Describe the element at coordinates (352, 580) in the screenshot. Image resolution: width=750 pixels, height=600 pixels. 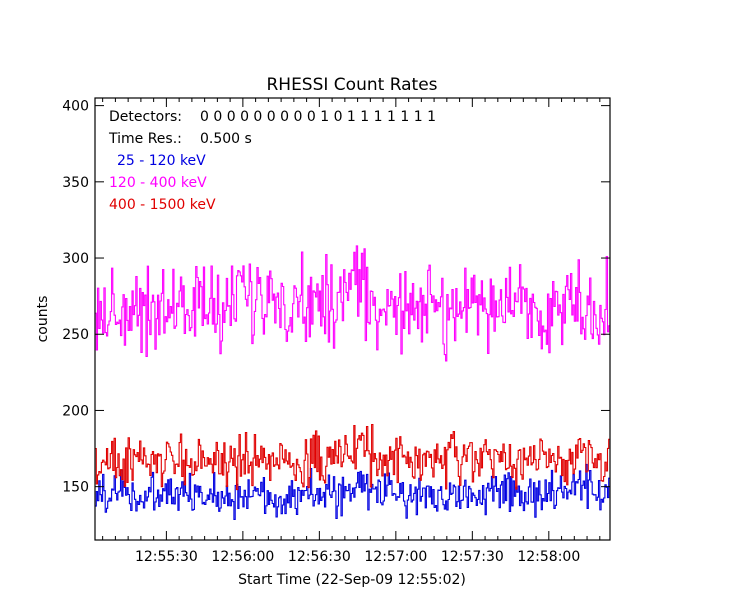
I see `x-axis-label: Start Time (22-Sep-09 12:55:02)` at that location.